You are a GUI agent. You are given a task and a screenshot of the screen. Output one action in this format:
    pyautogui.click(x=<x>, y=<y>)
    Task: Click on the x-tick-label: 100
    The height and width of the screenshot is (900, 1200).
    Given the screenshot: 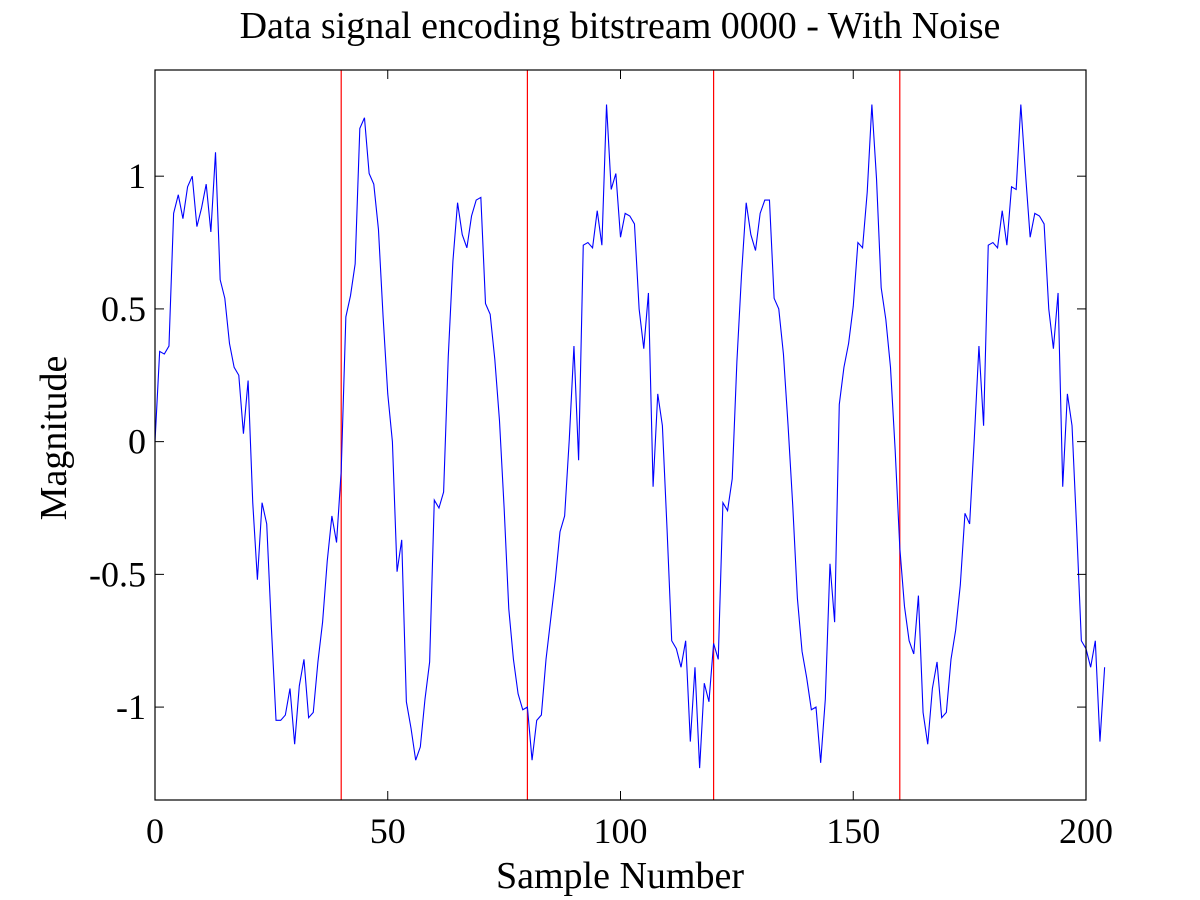 What is the action you would take?
    pyautogui.click(x=621, y=831)
    